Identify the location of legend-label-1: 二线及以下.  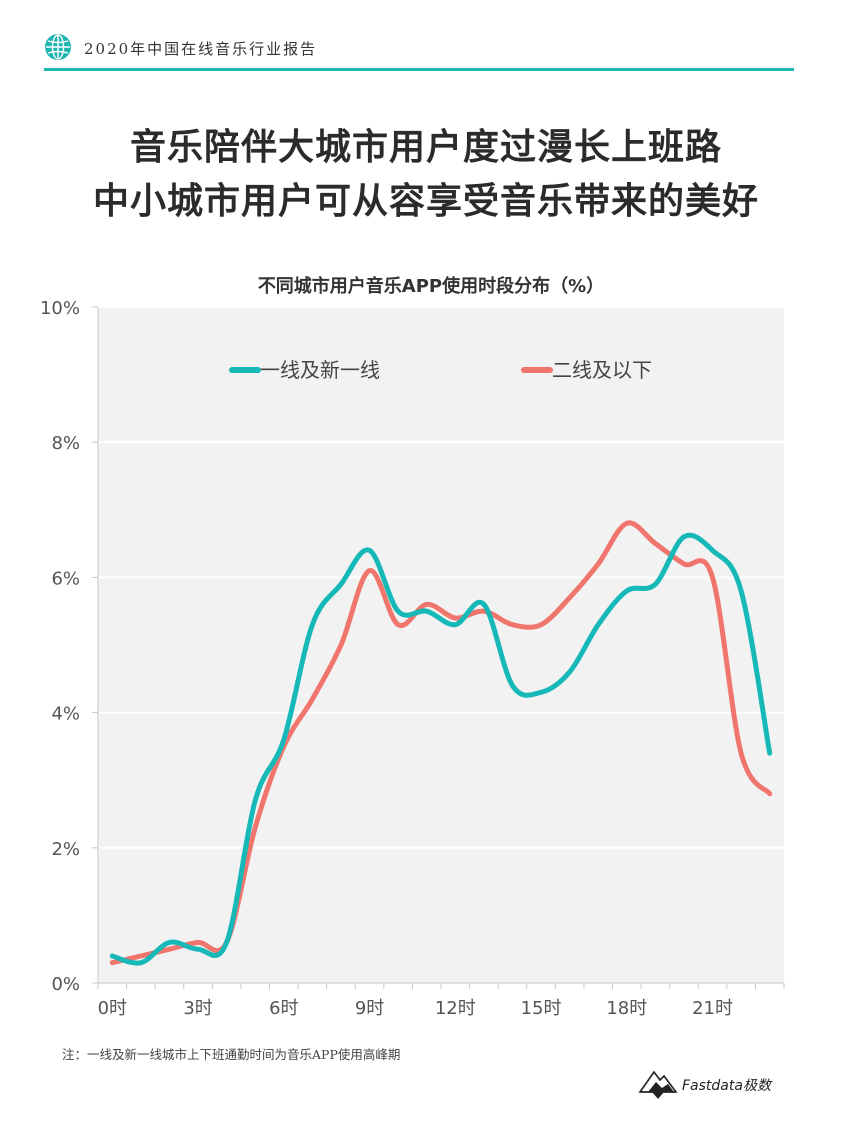
(602, 370).